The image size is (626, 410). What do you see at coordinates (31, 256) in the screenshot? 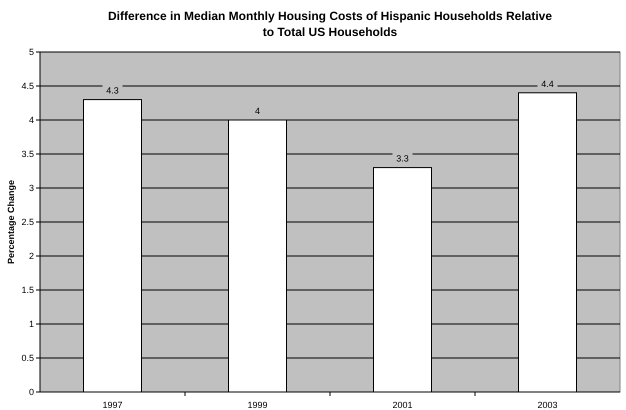
I see `y-tick-label: 2` at bounding box center [31, 256].